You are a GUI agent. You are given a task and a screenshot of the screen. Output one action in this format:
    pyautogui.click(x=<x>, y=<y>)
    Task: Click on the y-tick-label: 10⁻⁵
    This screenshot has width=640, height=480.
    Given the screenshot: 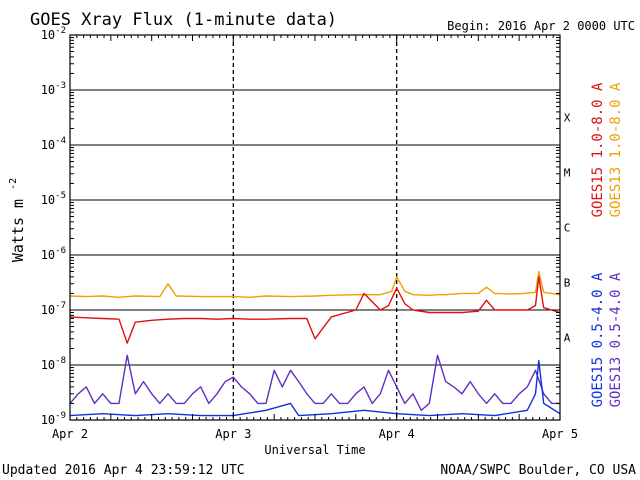 What is the action you would take?
    pyautogui.click(x=53, y=199)
    